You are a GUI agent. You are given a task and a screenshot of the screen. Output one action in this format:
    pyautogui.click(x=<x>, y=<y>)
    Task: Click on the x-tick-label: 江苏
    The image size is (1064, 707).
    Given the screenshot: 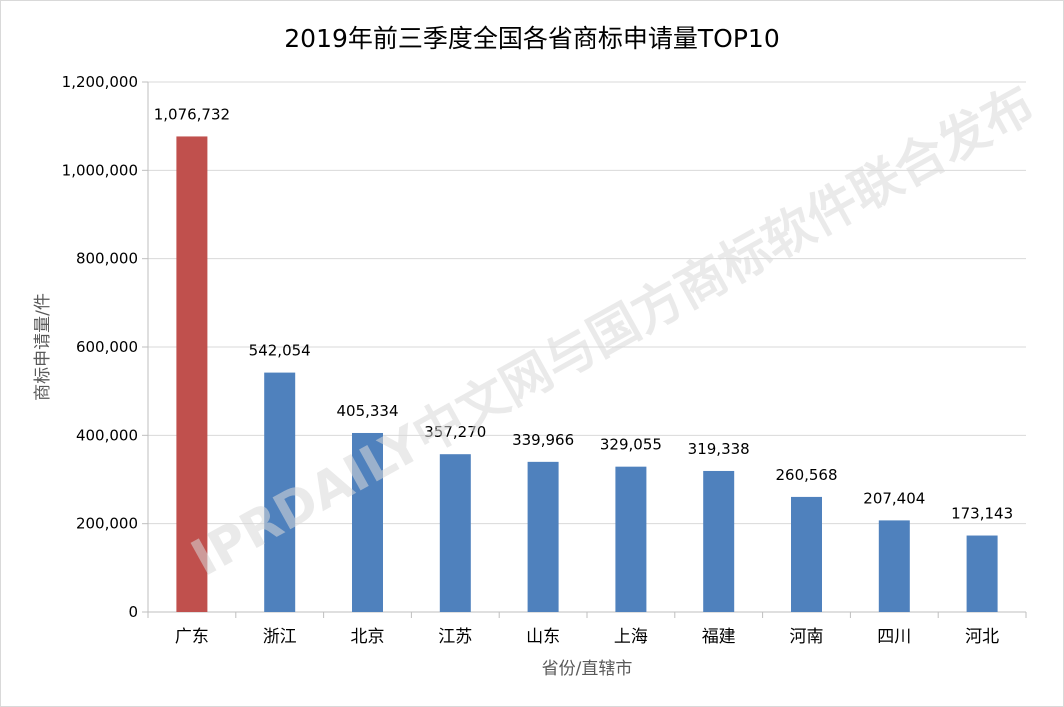 What is the action you would take?
    pyautogui.click(x=455, y=637)
    